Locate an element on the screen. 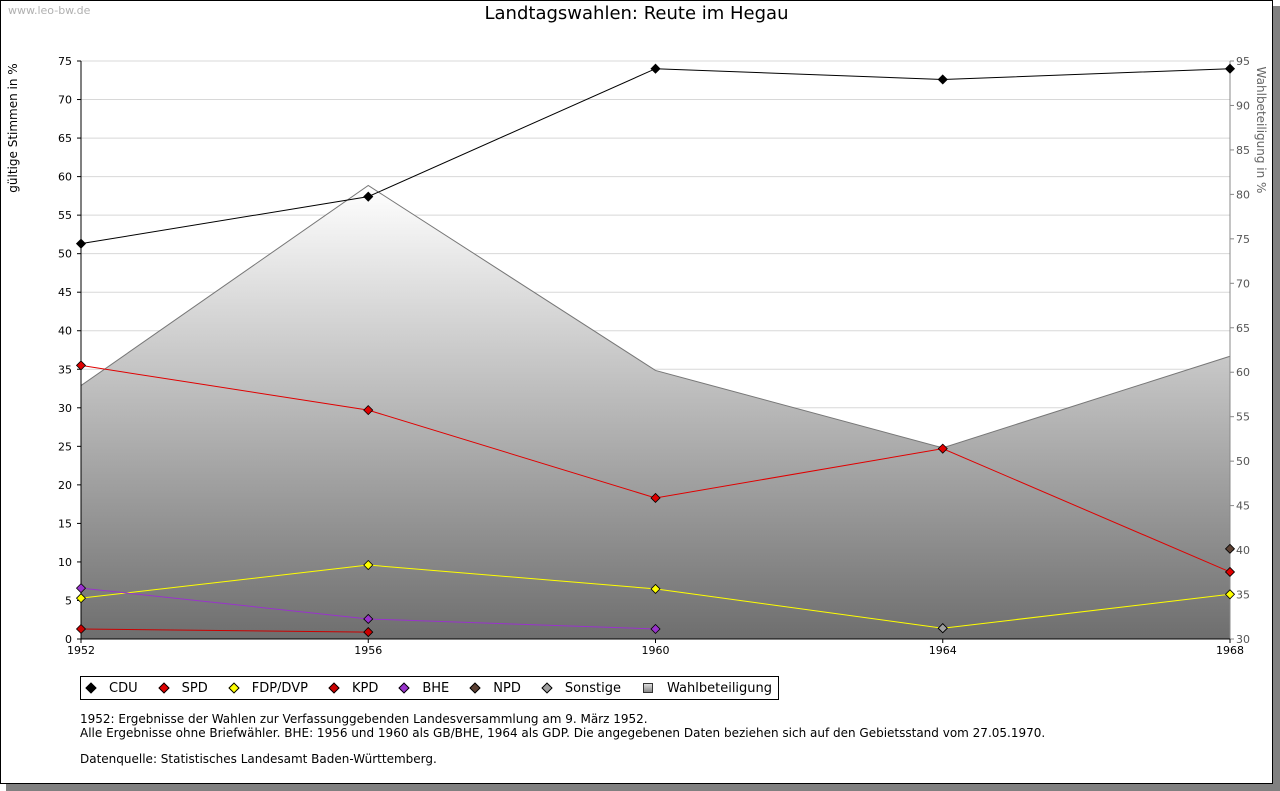 This screenshot has width=1280, height=791. watermark: www.leo-bw.de is located at coordinates (49, 10).